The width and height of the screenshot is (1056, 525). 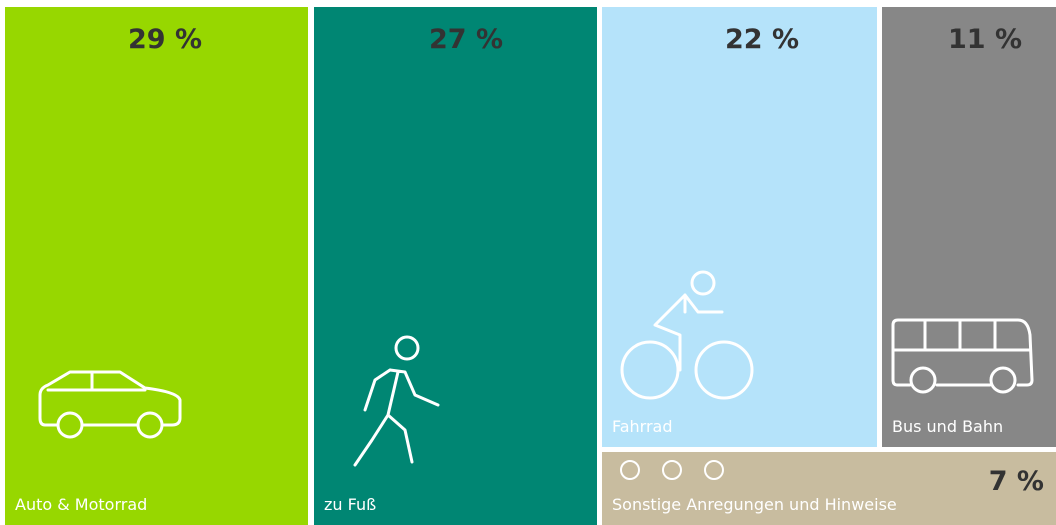 What do you see at coordinates (962, 356) in the screenshot?
I see `bus-icon` at bounding box center [962, 356].